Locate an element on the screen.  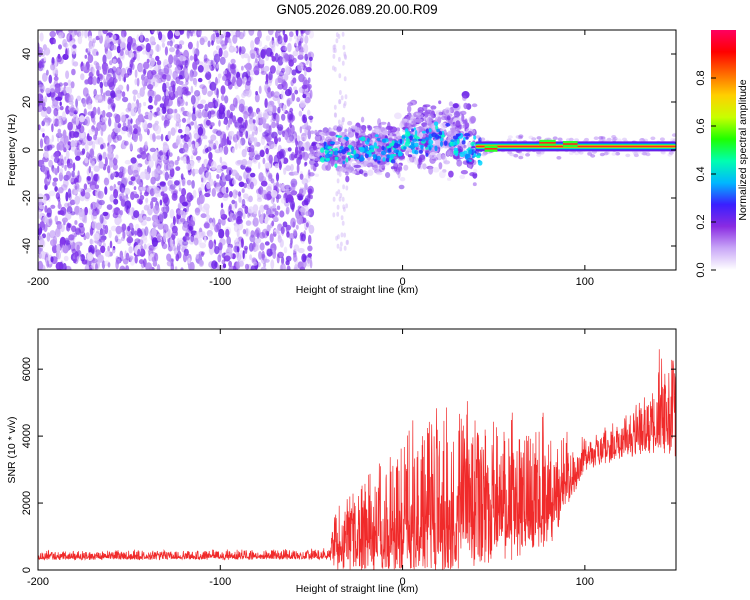
colorbar-tick-label: 0.4 is located at coordinates (701, 173).